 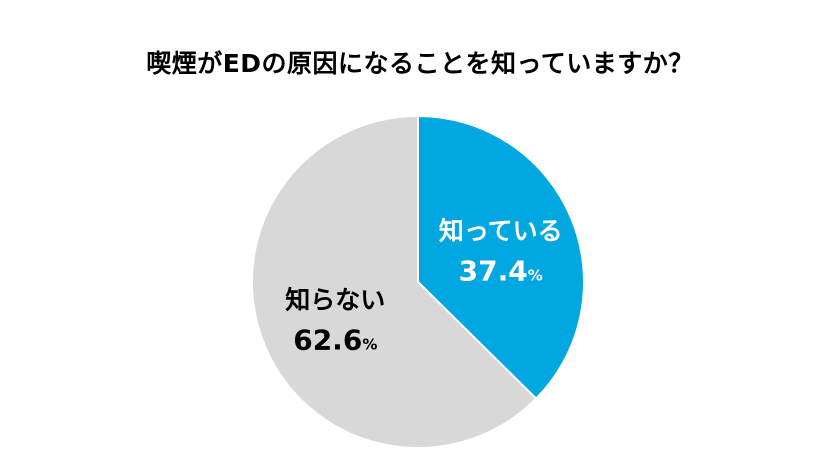 I want to click on slice-label-0: 知っている, so click(x=501, y=230).